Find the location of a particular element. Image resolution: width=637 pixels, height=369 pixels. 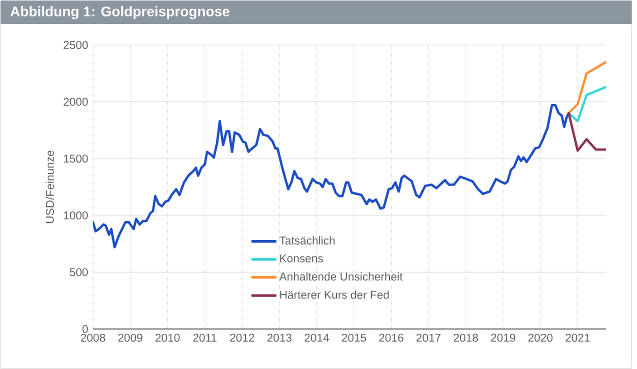

x-tick-label: 2012 is located at coordinates (242, 338).